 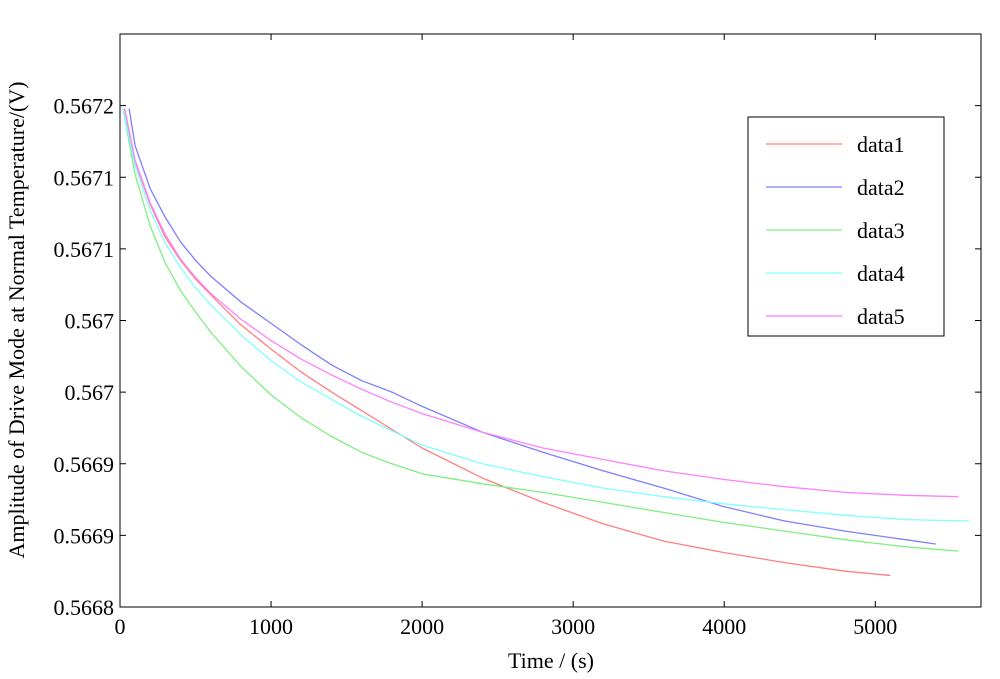 What do you see at coordinates (84, 607) in the screenshot?
I see `y-tick-label: 0.5668` at bounding box center [84, 607].